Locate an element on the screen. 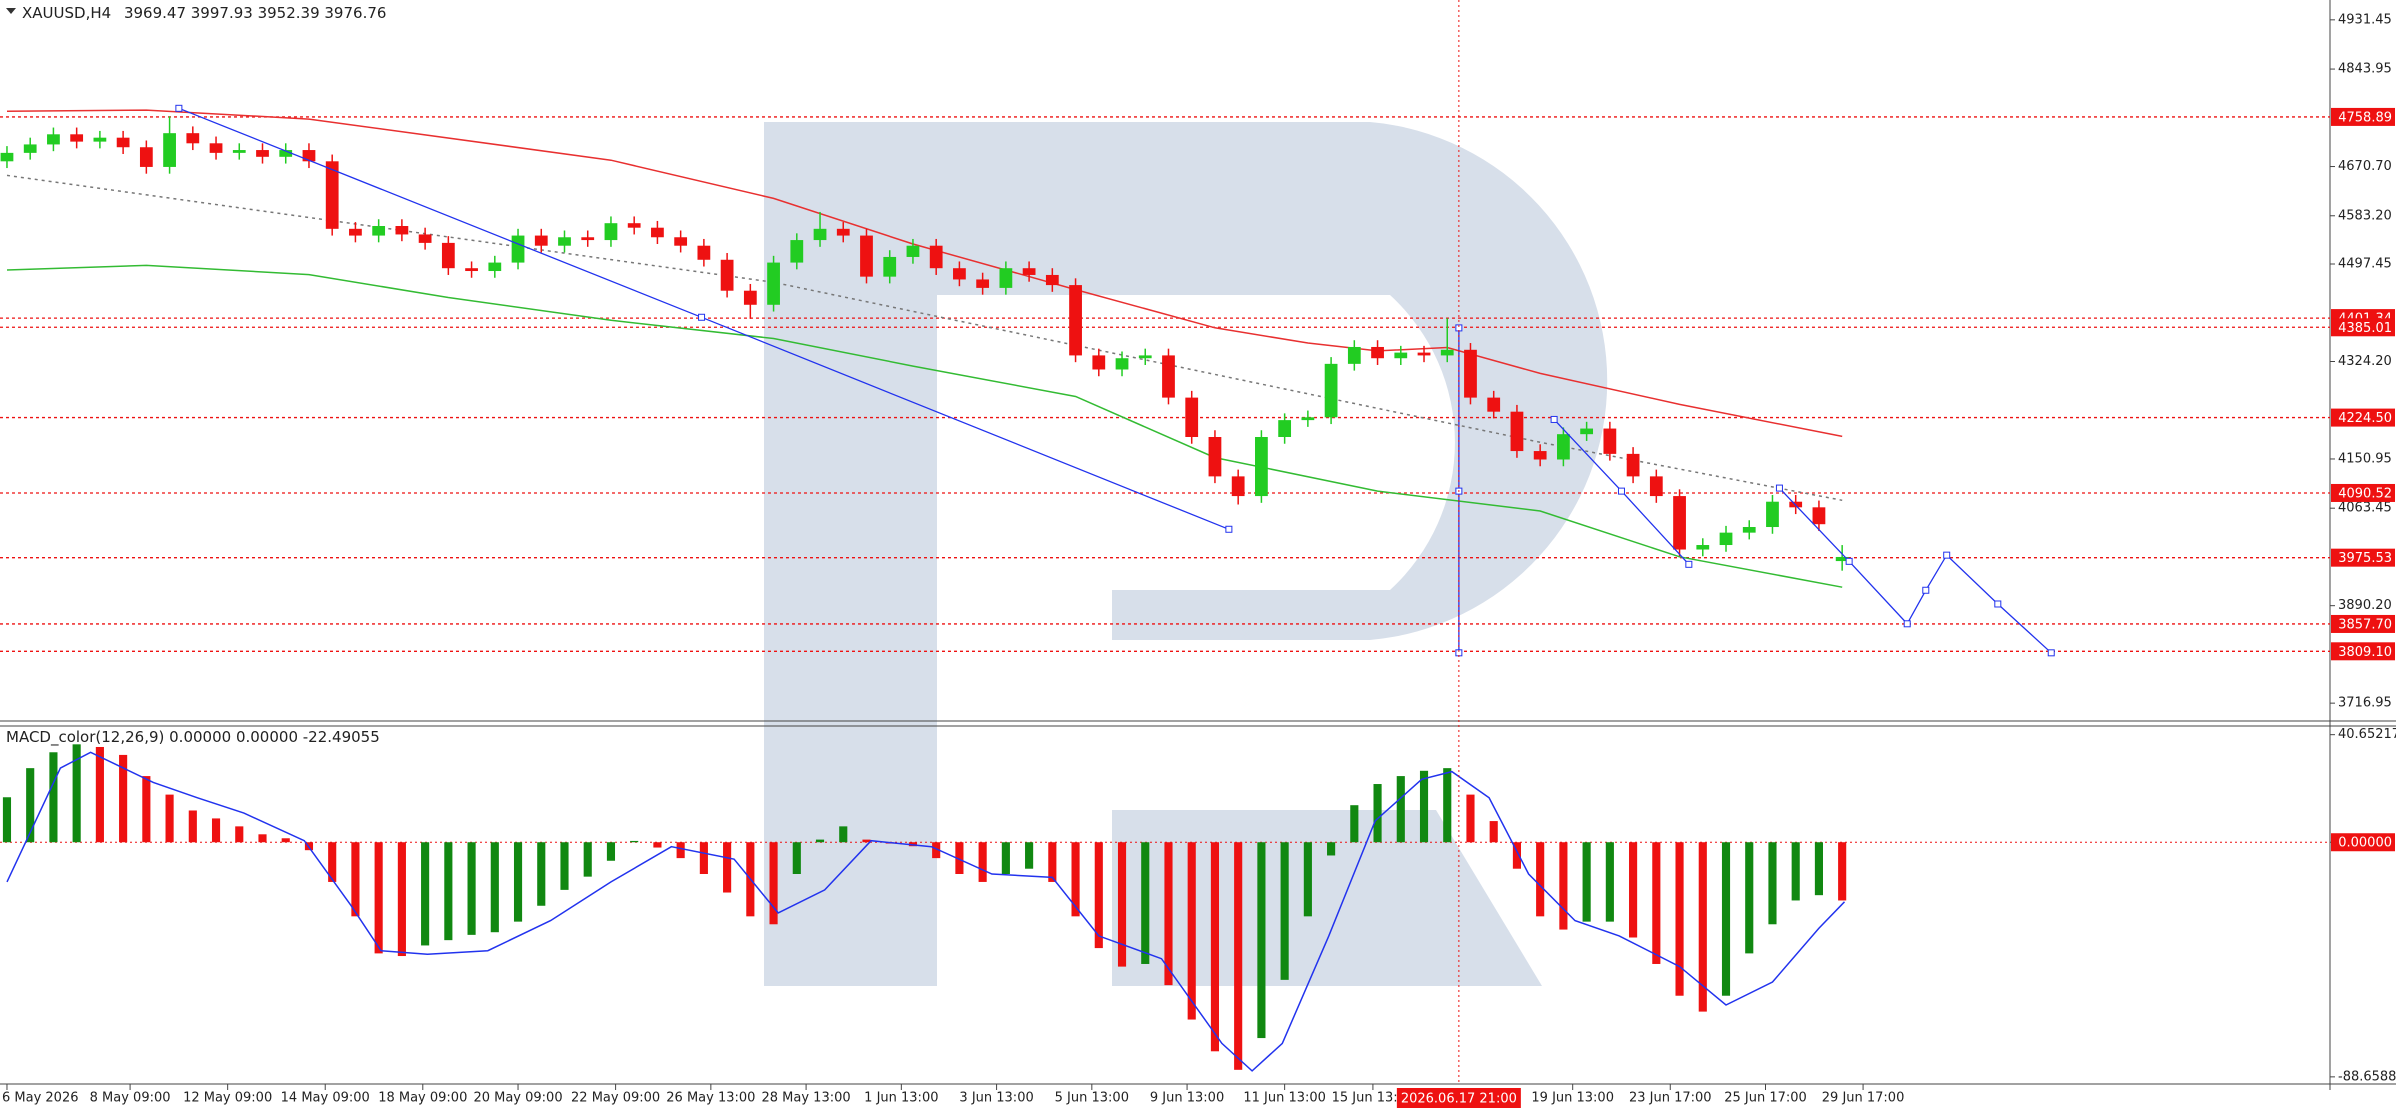 The width and height of the screenshot is (2396, 1110). y-tick-label: 4670.70 is located at coordinates (2365, 166).